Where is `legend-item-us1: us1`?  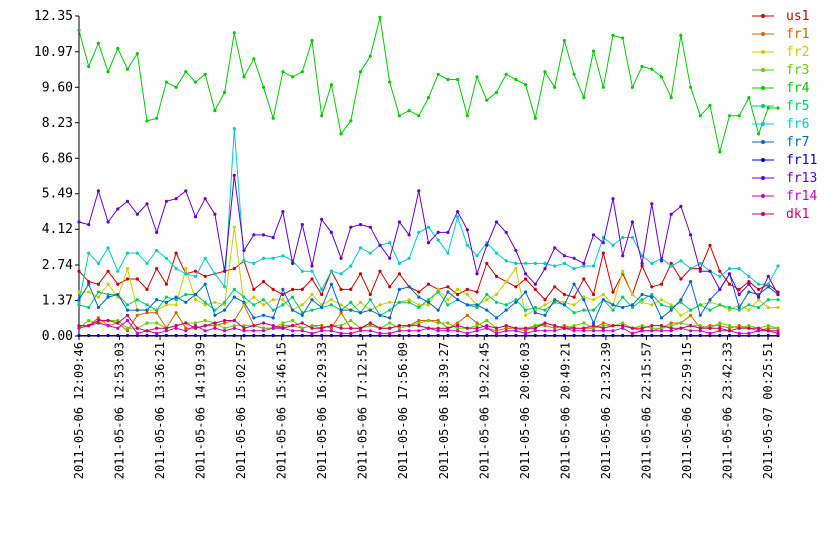
legend-item-us1: us1 is located at coordinates (780, 16).